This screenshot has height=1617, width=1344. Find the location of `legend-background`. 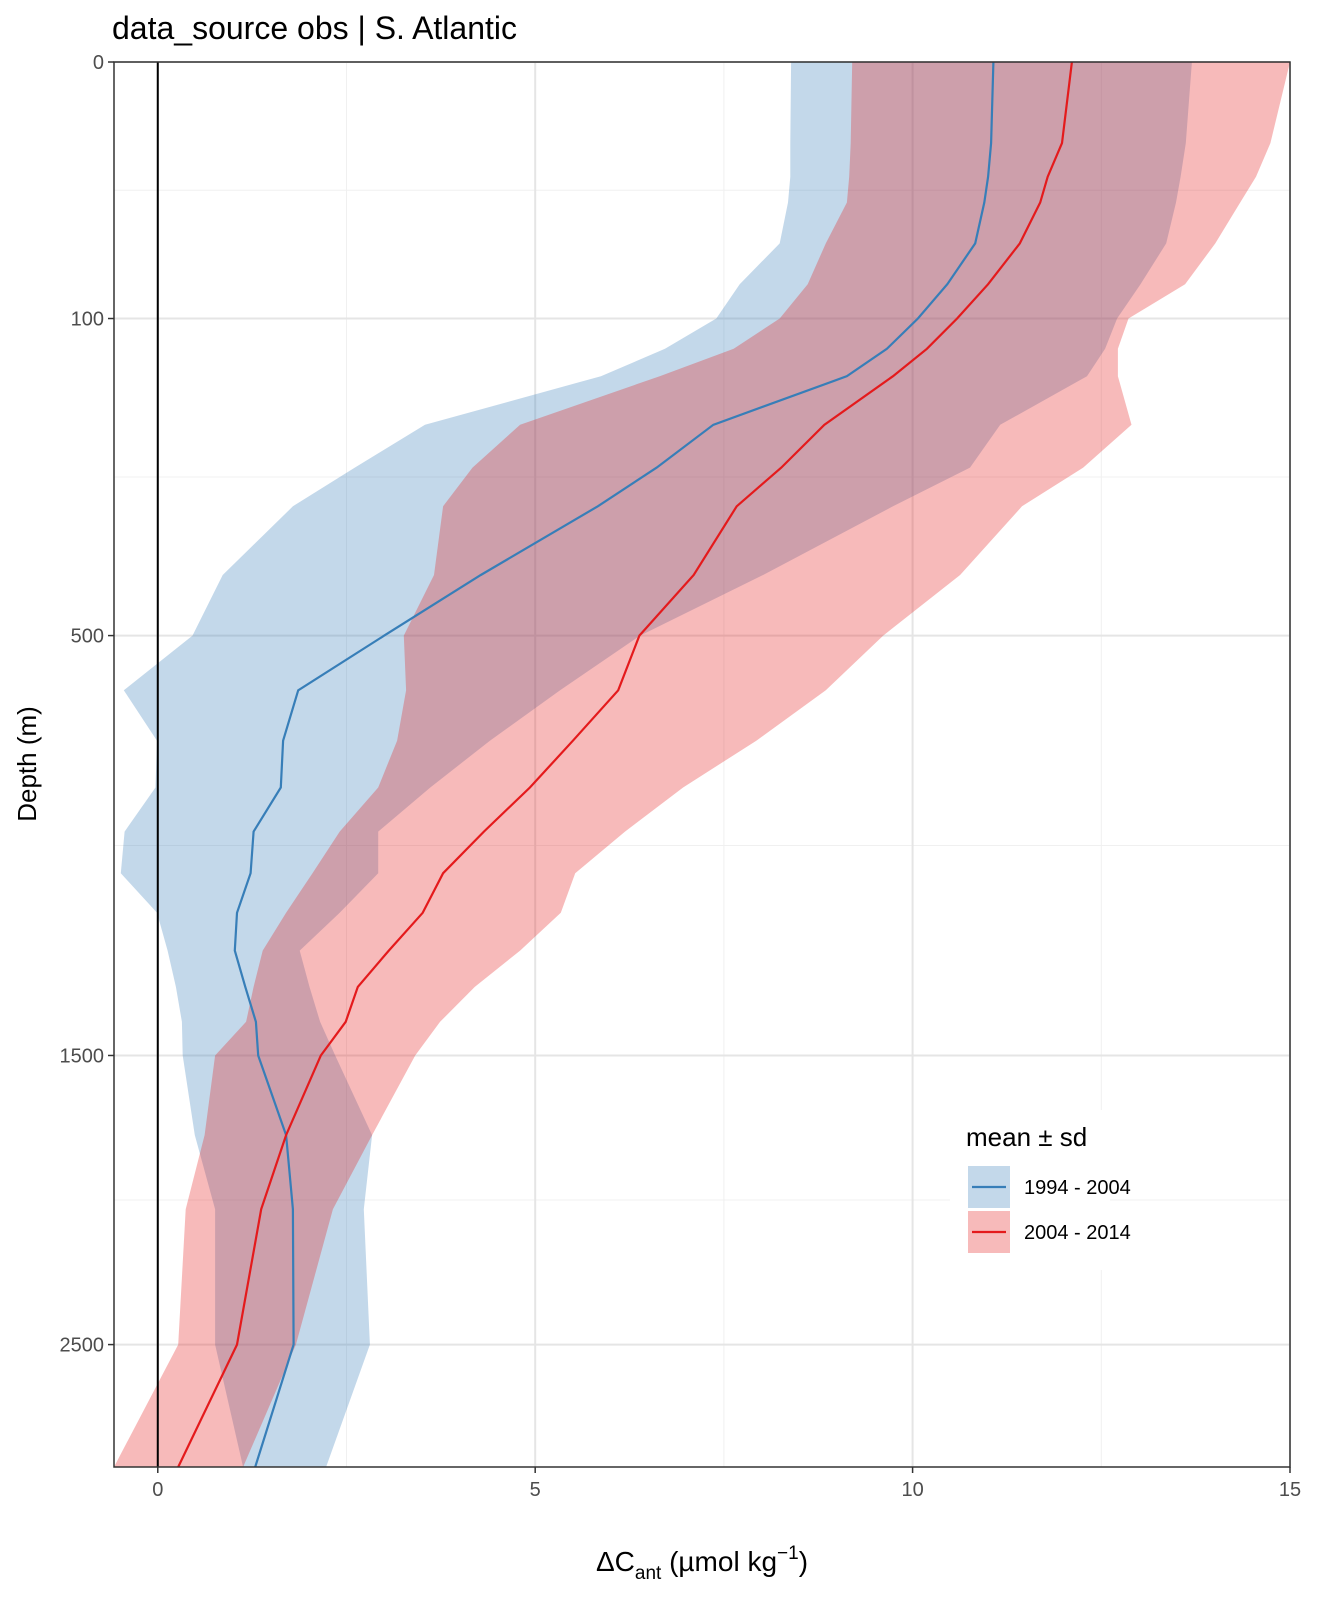

legend-background is located at coordinates (1030, 1190).